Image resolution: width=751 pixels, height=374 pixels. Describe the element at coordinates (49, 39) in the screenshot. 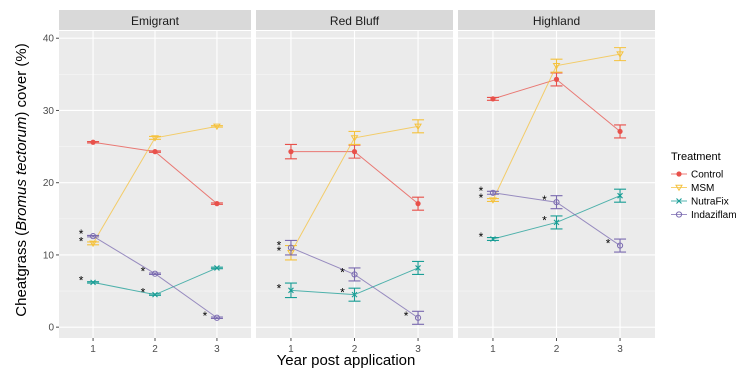

I see `y-tick-label: 40` at that location.